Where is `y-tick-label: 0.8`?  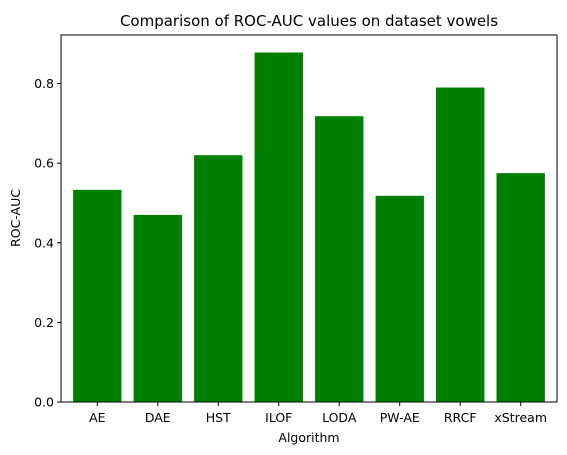 y-tick-label: 0.8 is located at coordinates (44, 83).